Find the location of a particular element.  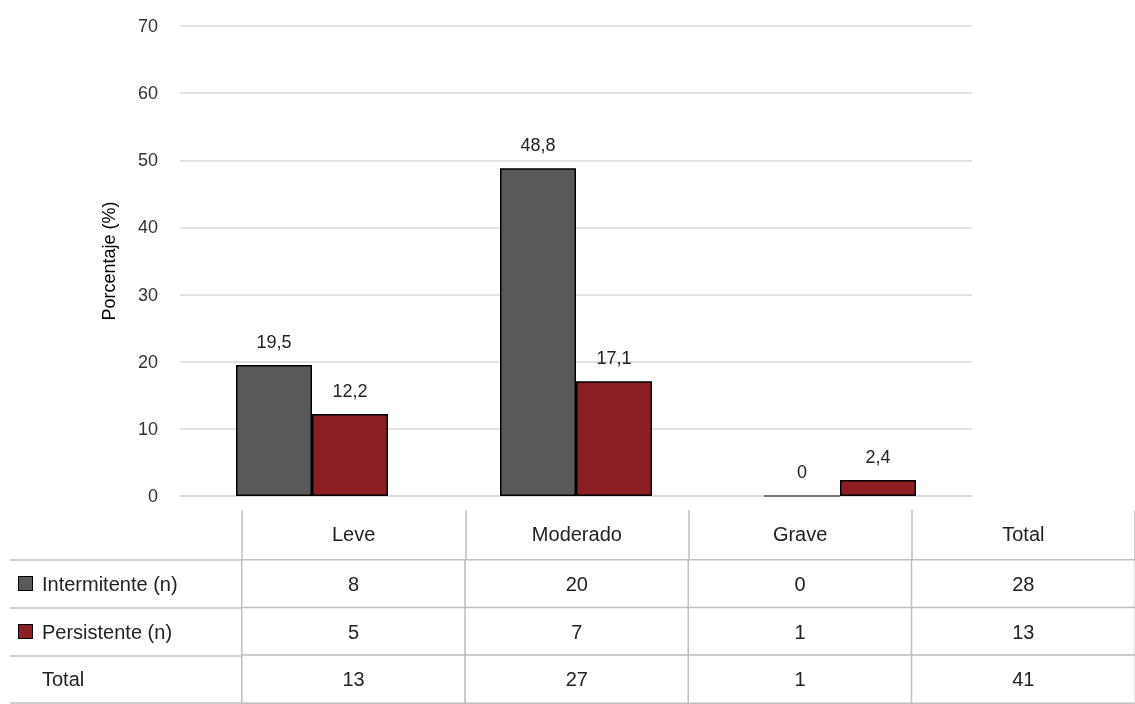

y-axis-title: Porcentaje (%) is located at coordinates (109, 261).